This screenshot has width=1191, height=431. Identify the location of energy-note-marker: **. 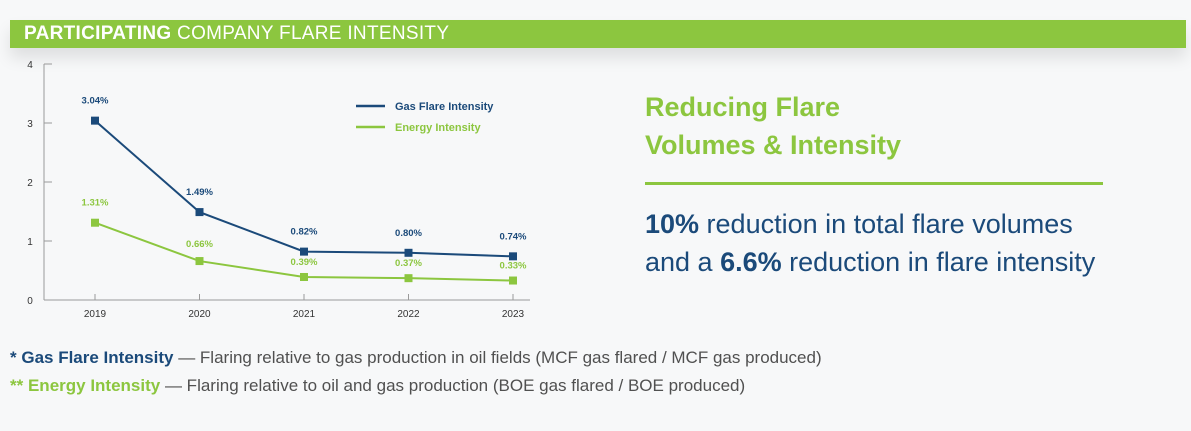
(19, 385).